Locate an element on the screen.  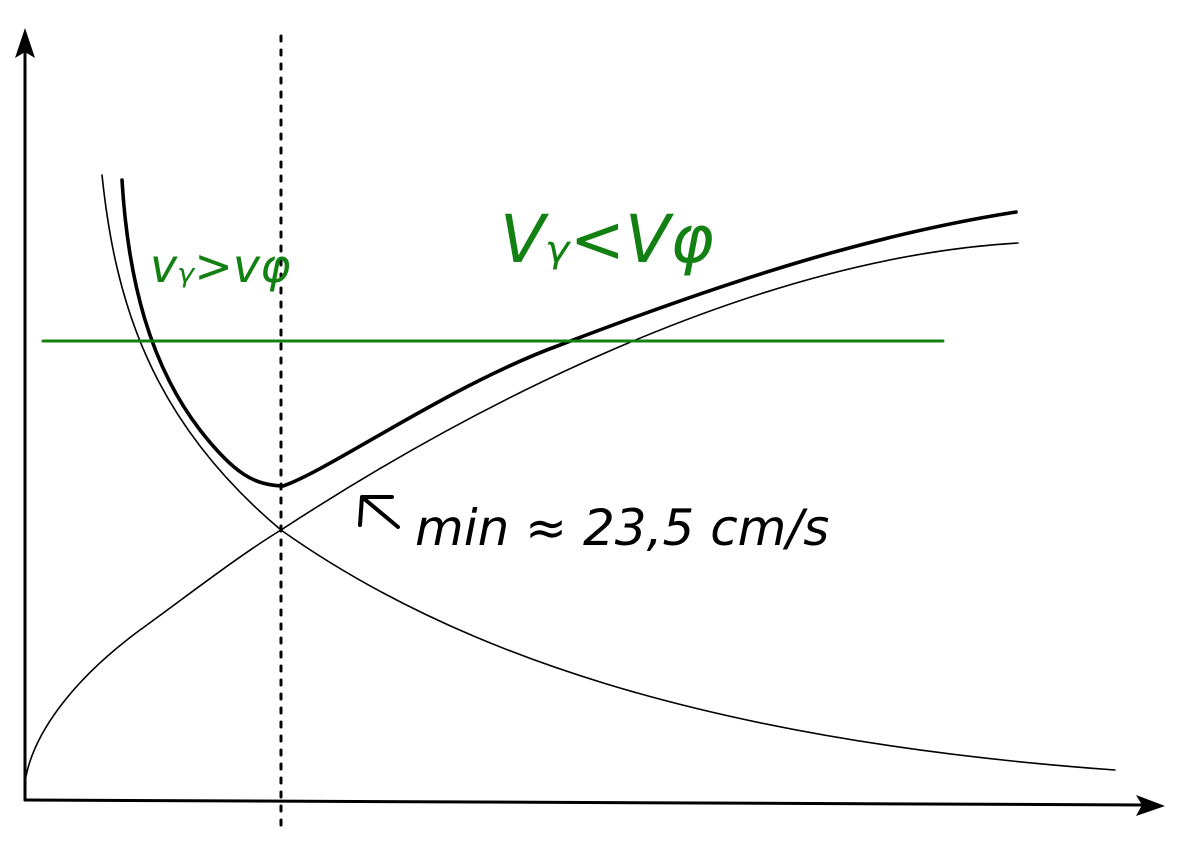
label-minimum-value: min ≈ 23,5 cm/s is located at coordinates (622, 528).